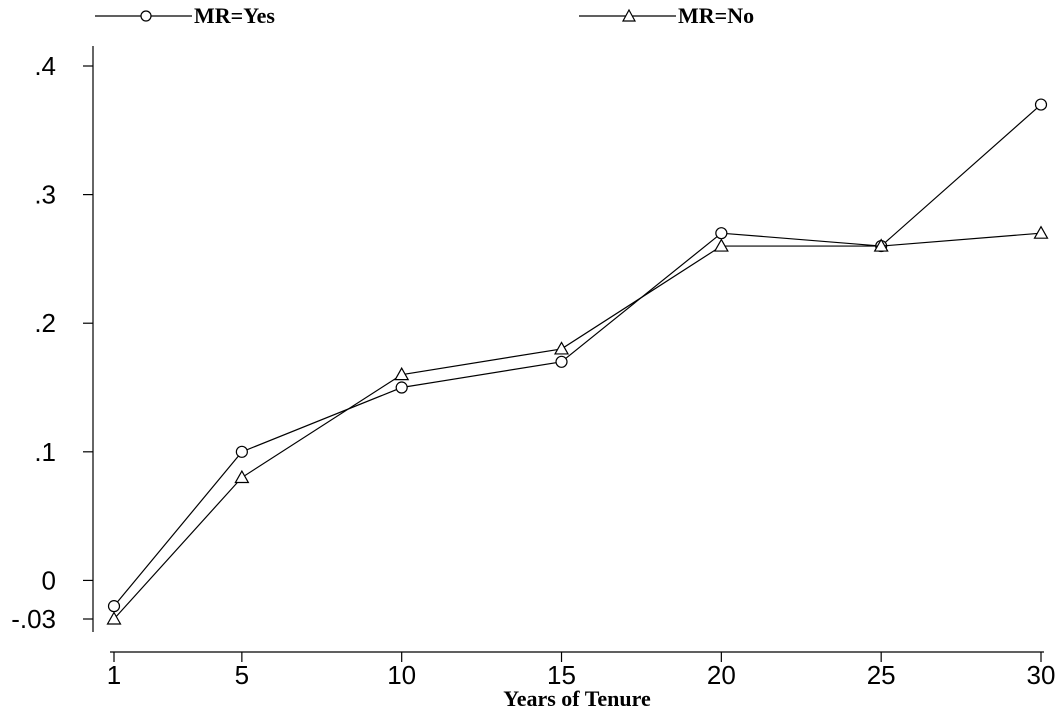 The image size is (1062, 715). Describe the element at coordinates (242, 675) in the screenshot. I see `x-tick-label-5: 5` at that location.